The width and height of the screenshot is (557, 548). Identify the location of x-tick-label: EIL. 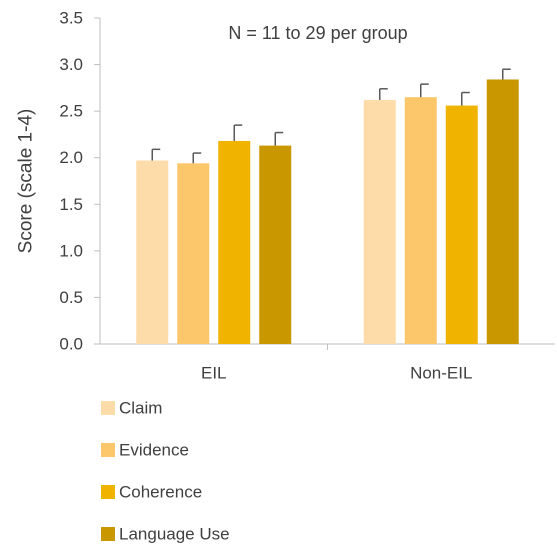
(214, 373).